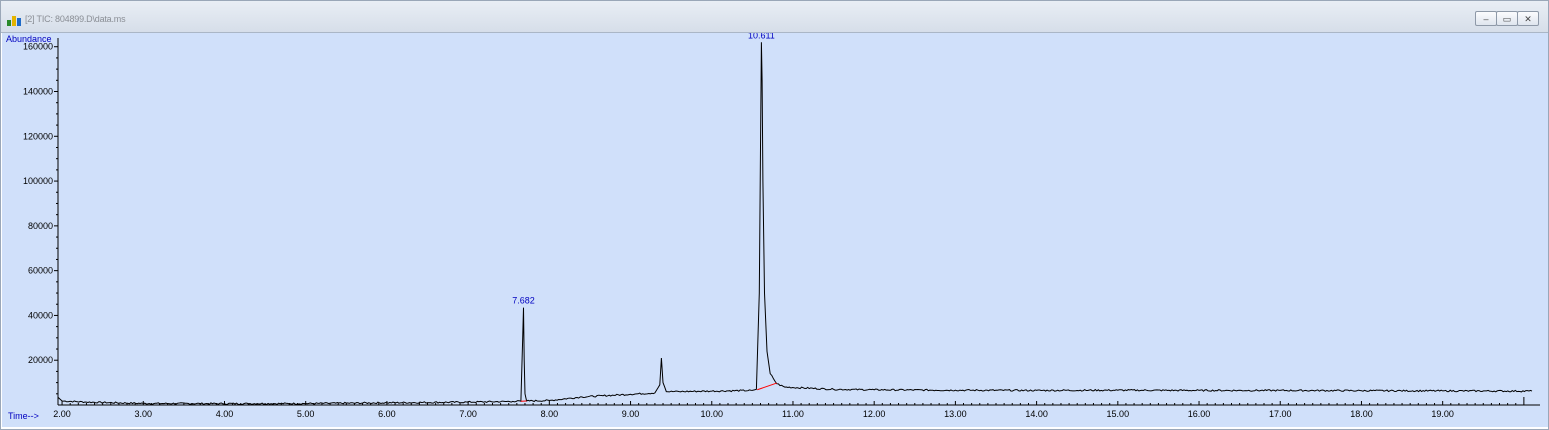 The image size is (1549, 430). I want to click on close-button: ✕, so click(1528, 18).